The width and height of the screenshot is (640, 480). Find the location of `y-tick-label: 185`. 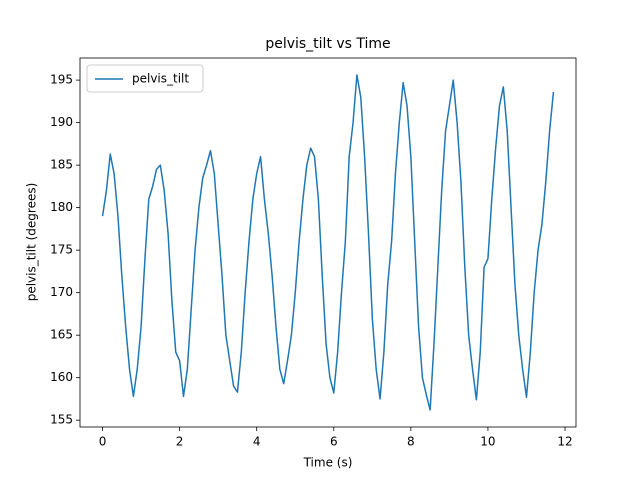

y-tick-label: 185 is located at coordinates (61, 165).